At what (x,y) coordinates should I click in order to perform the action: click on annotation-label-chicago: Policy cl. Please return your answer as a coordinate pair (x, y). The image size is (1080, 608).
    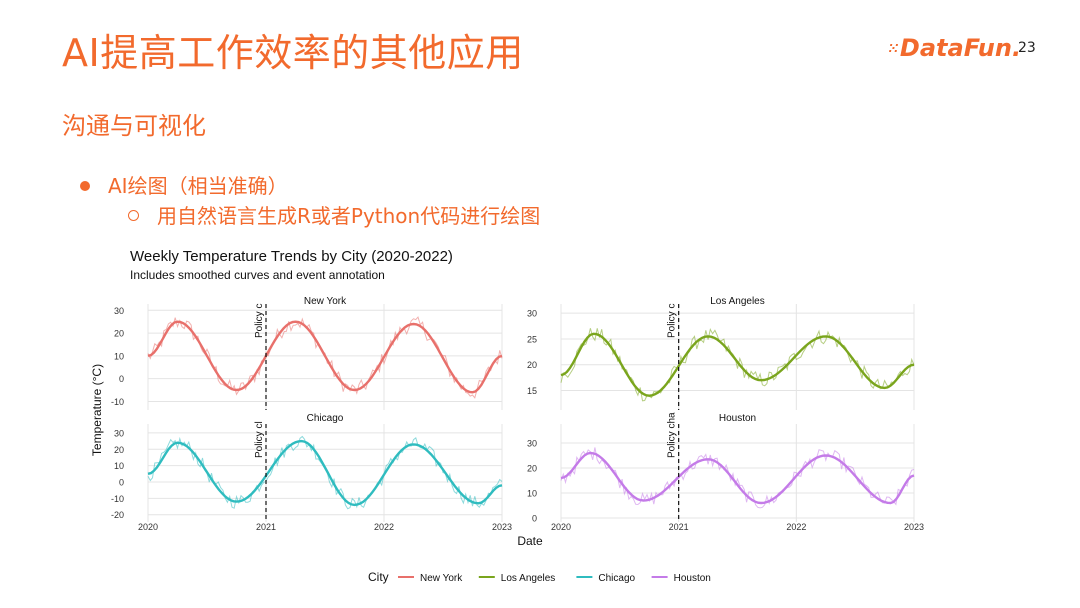
    Looking at the image, I should click on (259, 439).